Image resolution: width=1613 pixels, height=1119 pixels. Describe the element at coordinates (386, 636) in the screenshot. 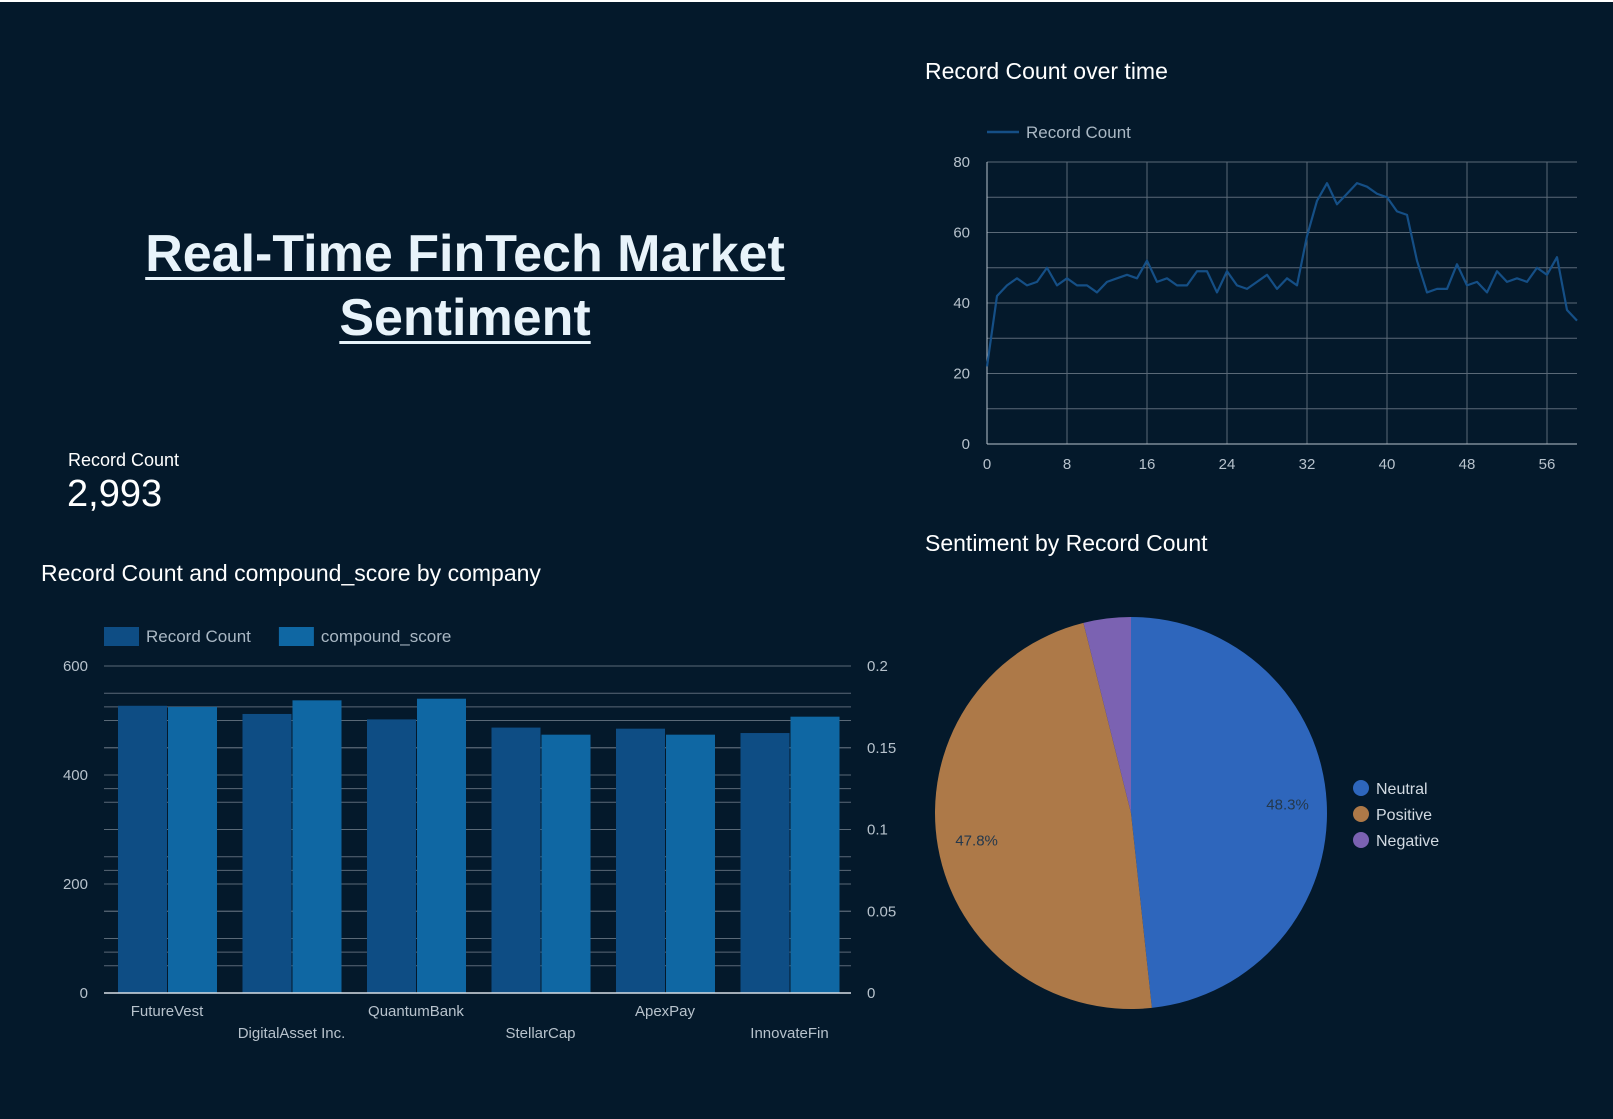

I see `bar-legend-label: compound_score` at that location.